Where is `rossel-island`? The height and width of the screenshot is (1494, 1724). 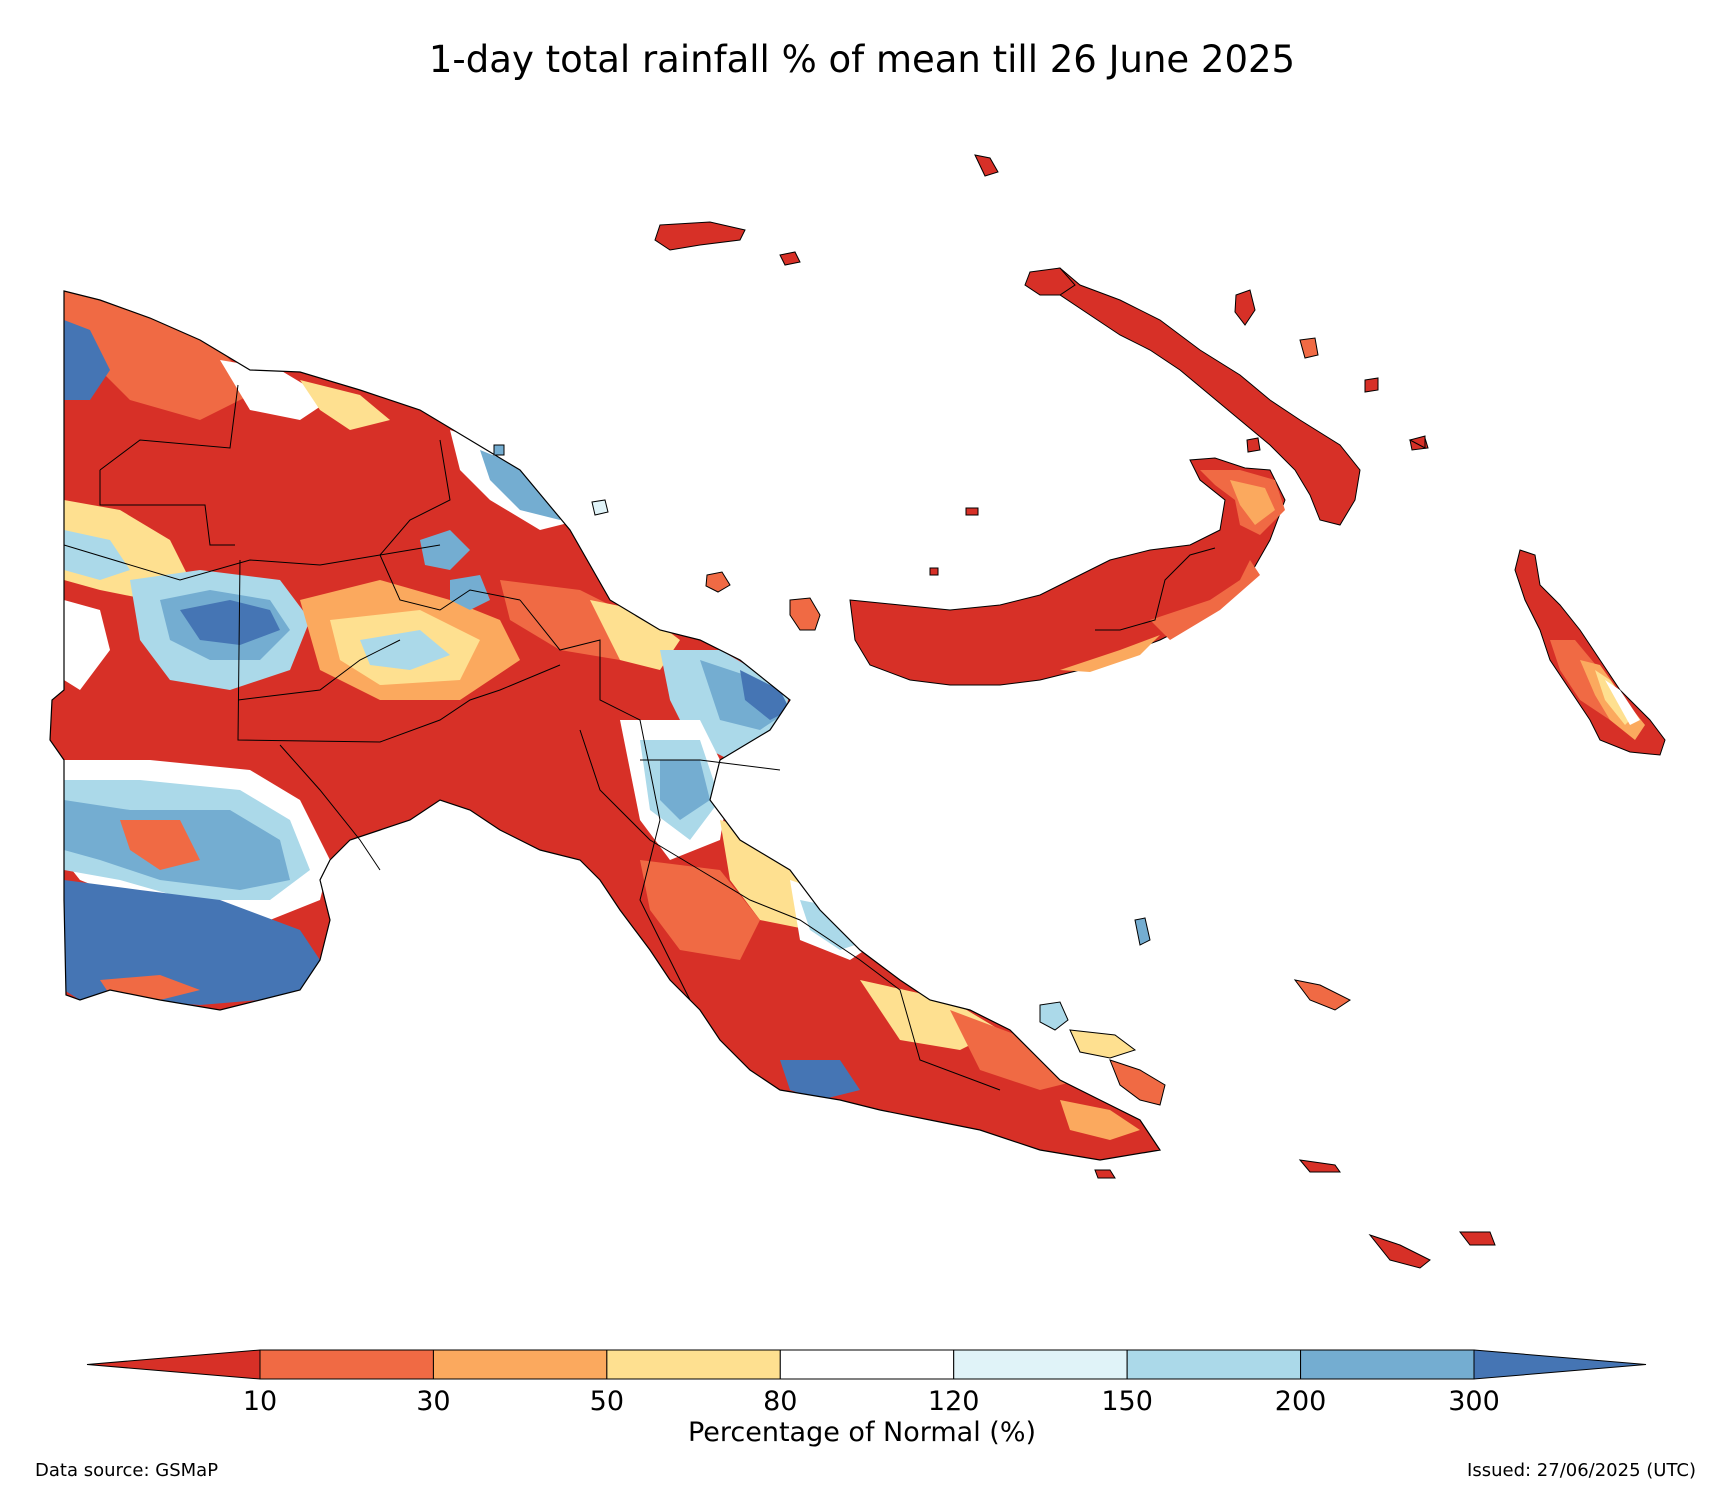 rossel-island is located at coordinates (1477, 1238).